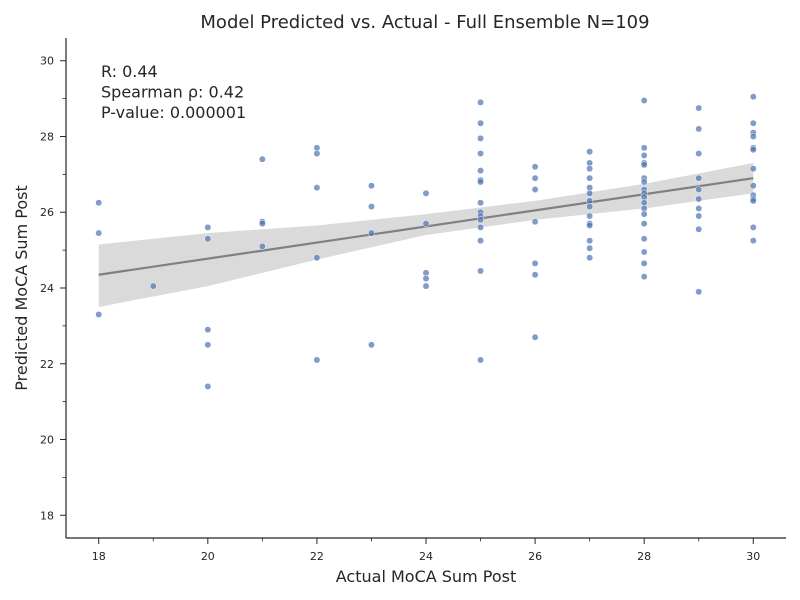 This screenshot has height=600, width=800. I want to click on y-axis-label: Predicted MoCA Sum Post, so click(21, 287).